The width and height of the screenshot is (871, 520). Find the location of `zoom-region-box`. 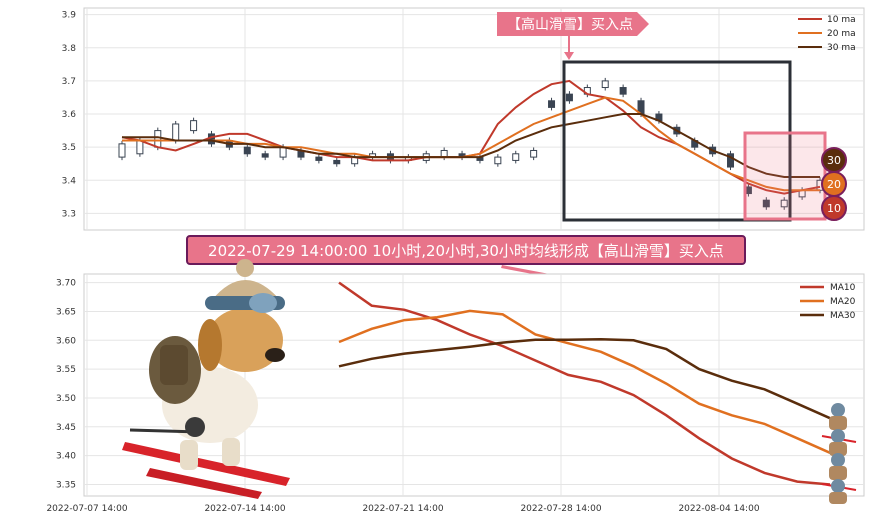

zoom-region-box is located at coordinates (677, 141).